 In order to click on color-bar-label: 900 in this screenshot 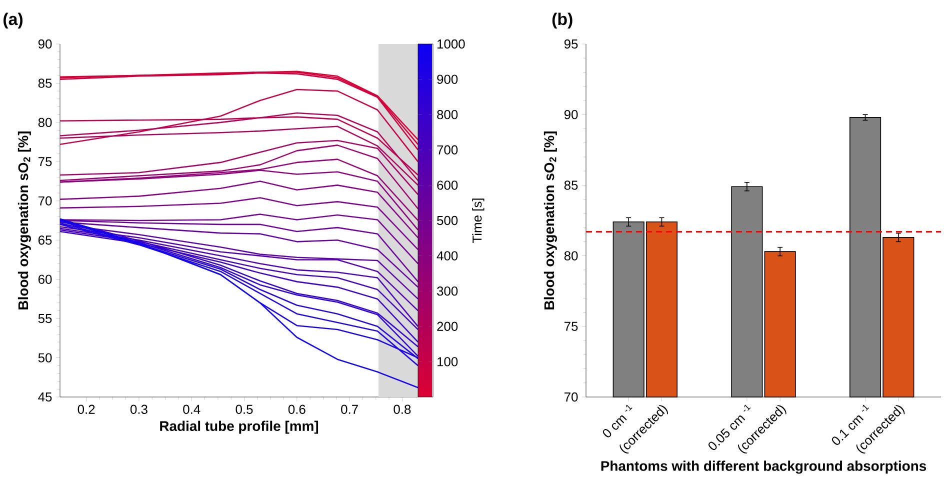, I will do `click(447, 79)`.